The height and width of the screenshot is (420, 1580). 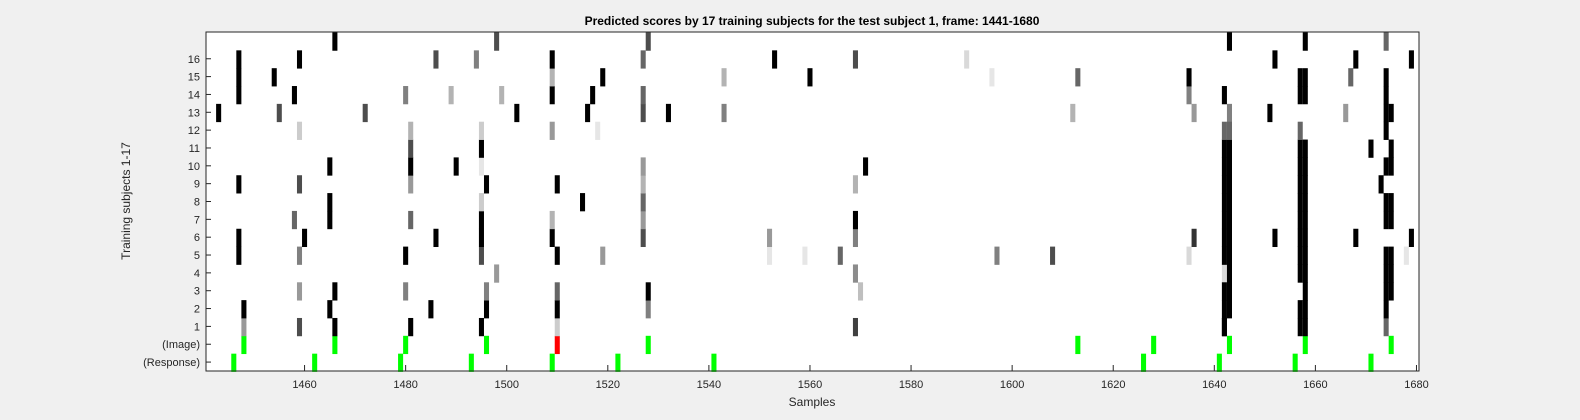 I want to click on x-tick-label: 1500, so click(x=506, y=385).